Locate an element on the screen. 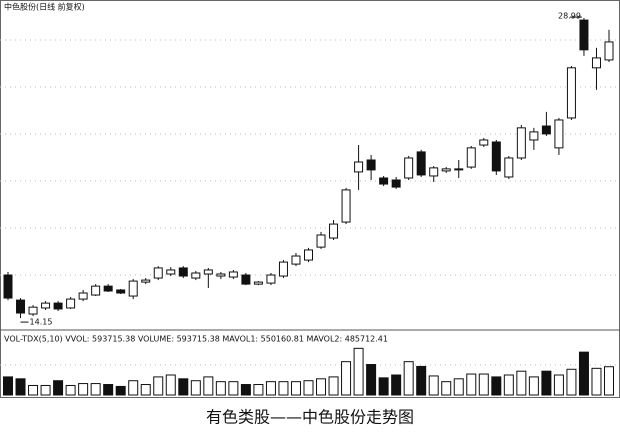 The width and height of the screenshot is (620, 436). high-annotation: 28.99 is located at coordinates (569, 16).